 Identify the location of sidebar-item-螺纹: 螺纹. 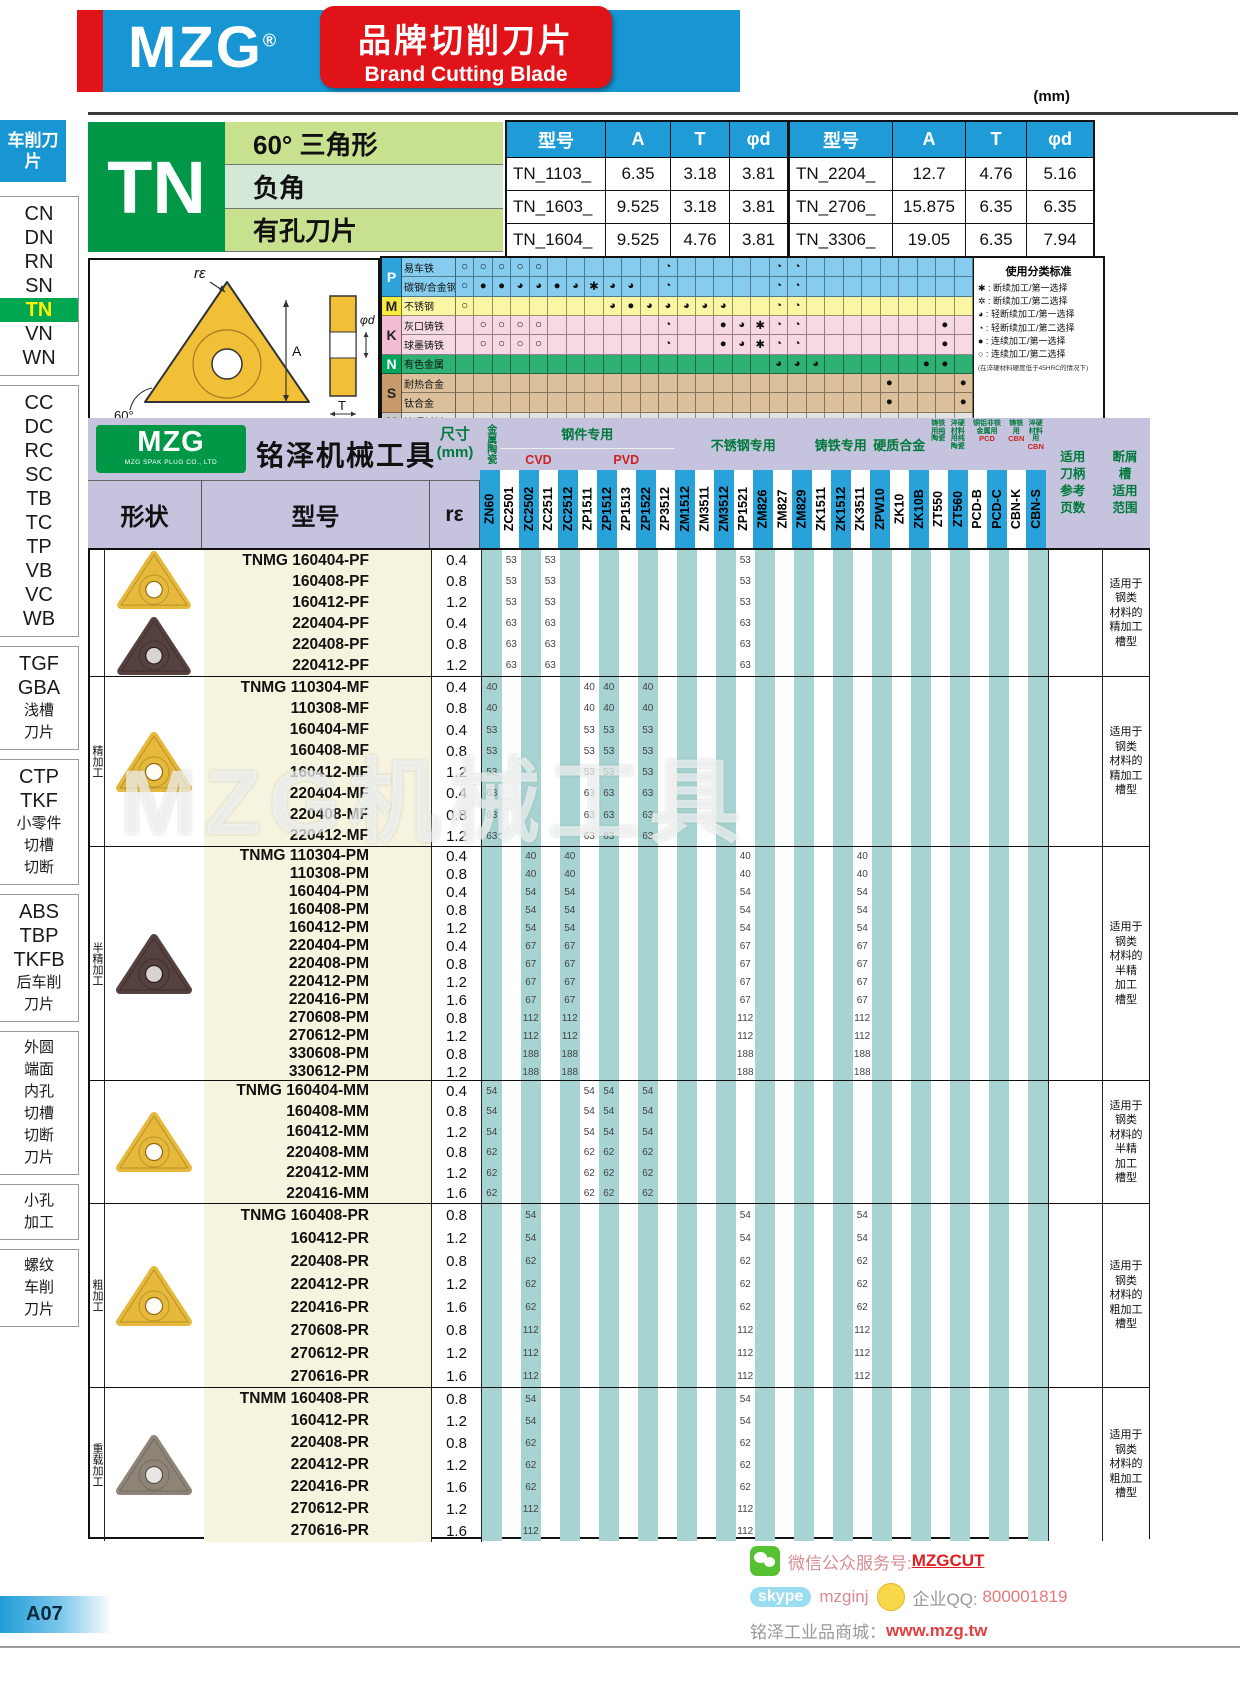
(38, 1265).